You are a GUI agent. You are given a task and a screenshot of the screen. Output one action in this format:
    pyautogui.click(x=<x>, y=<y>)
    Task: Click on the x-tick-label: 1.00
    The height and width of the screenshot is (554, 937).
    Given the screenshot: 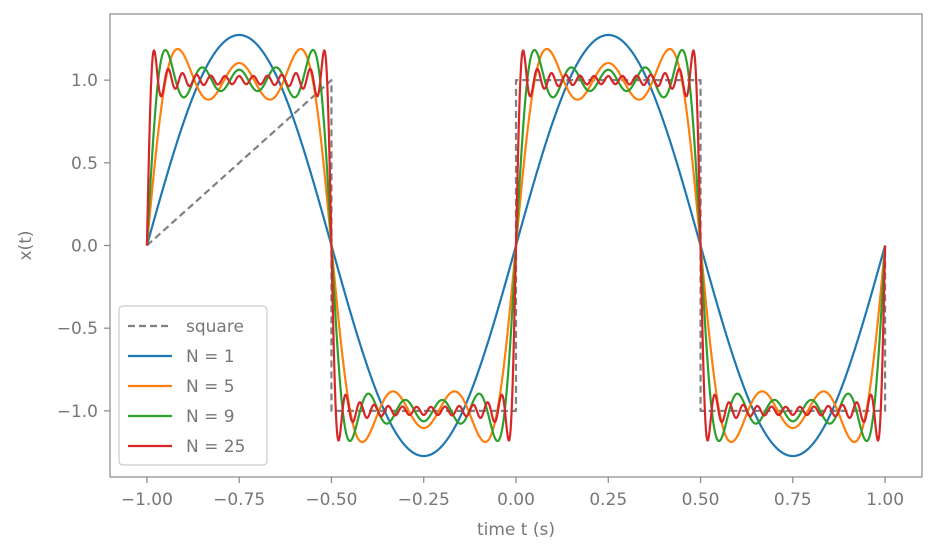 What is the action you would take?
    pyautogui.click(x=885, y=500)
    